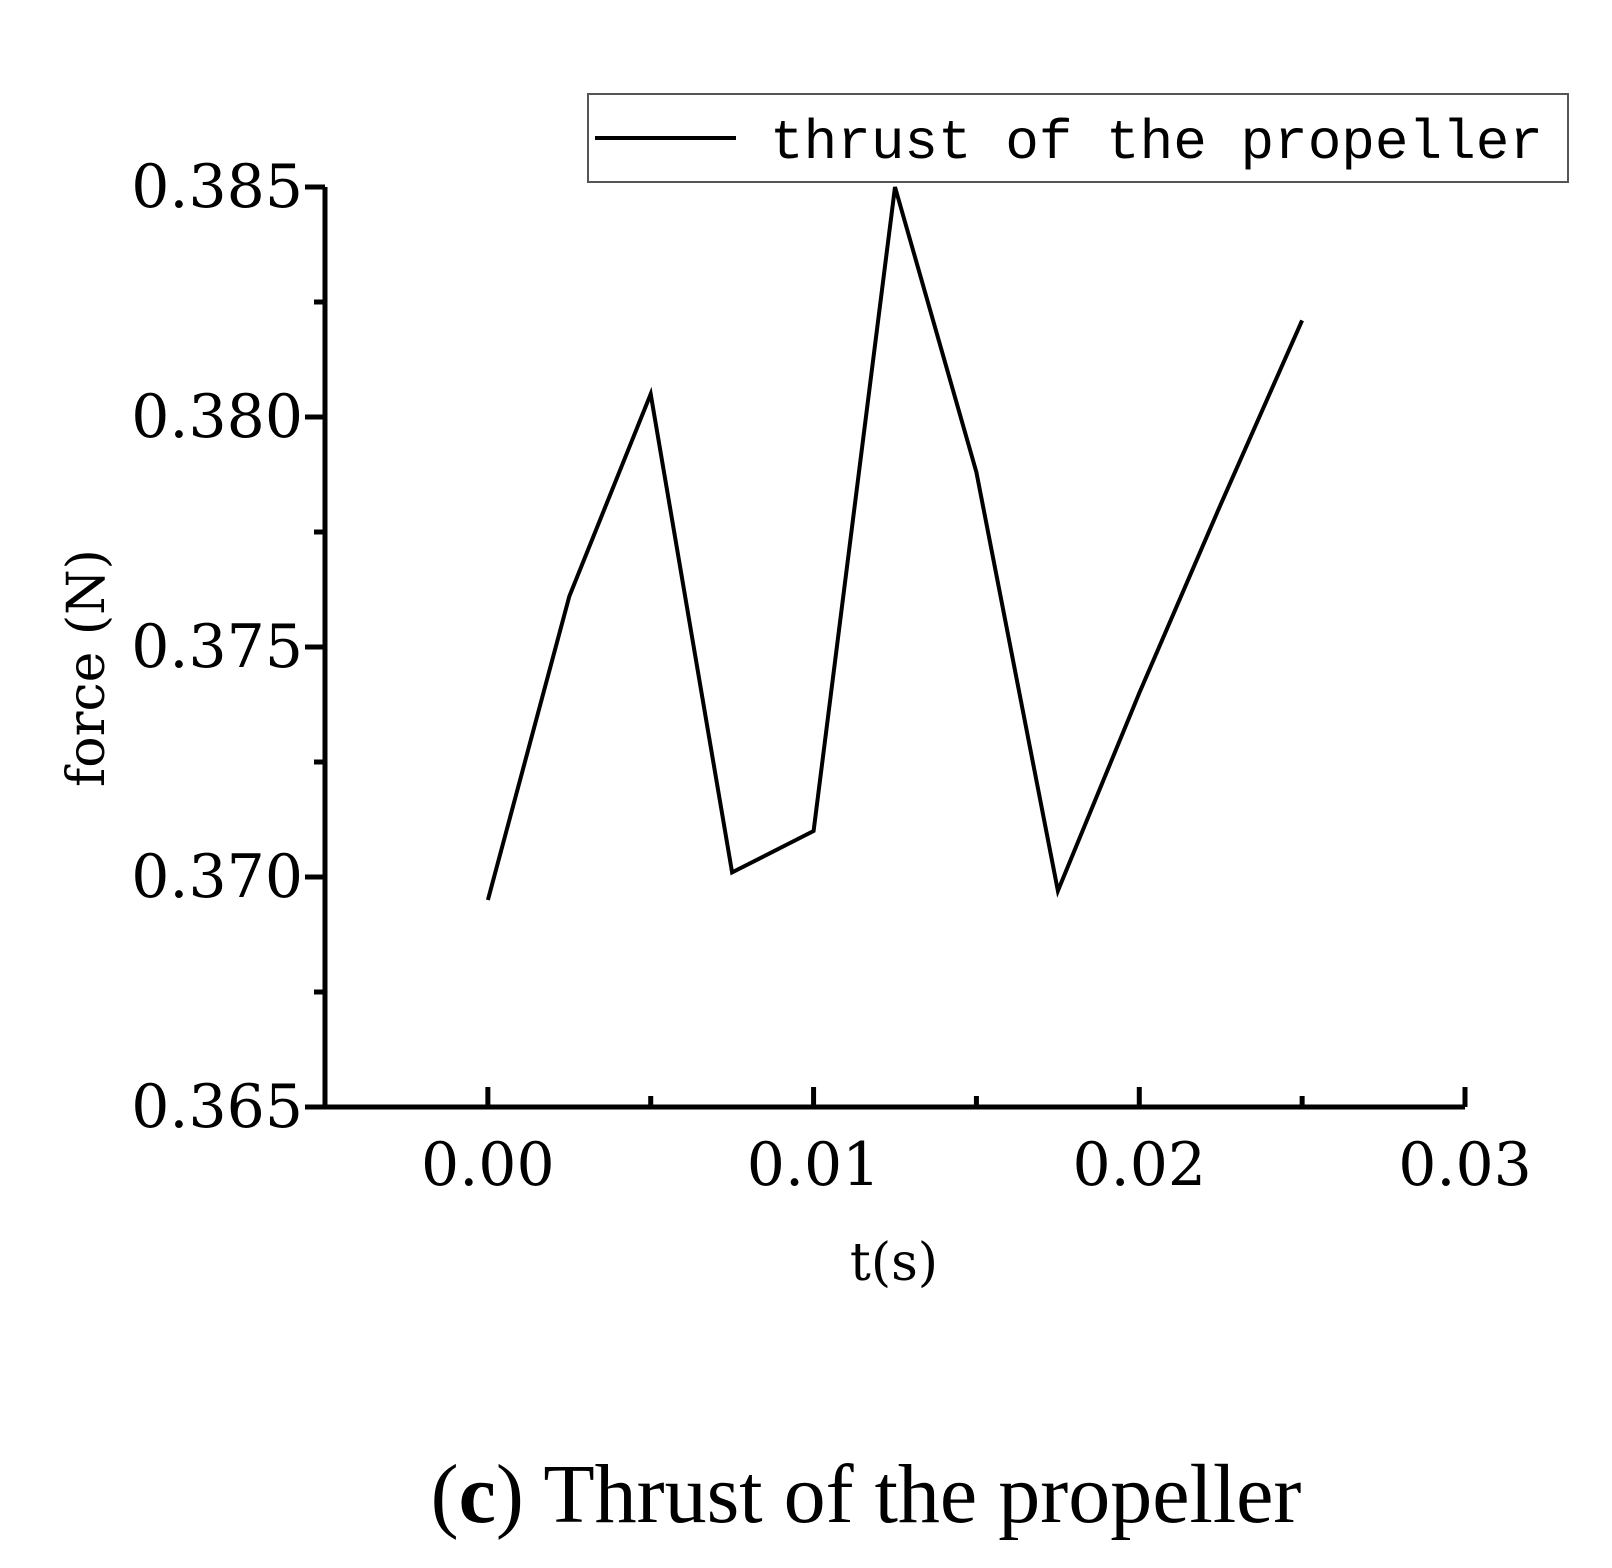  I want to click on y-tick-label: 0.375, so click(217, 647).